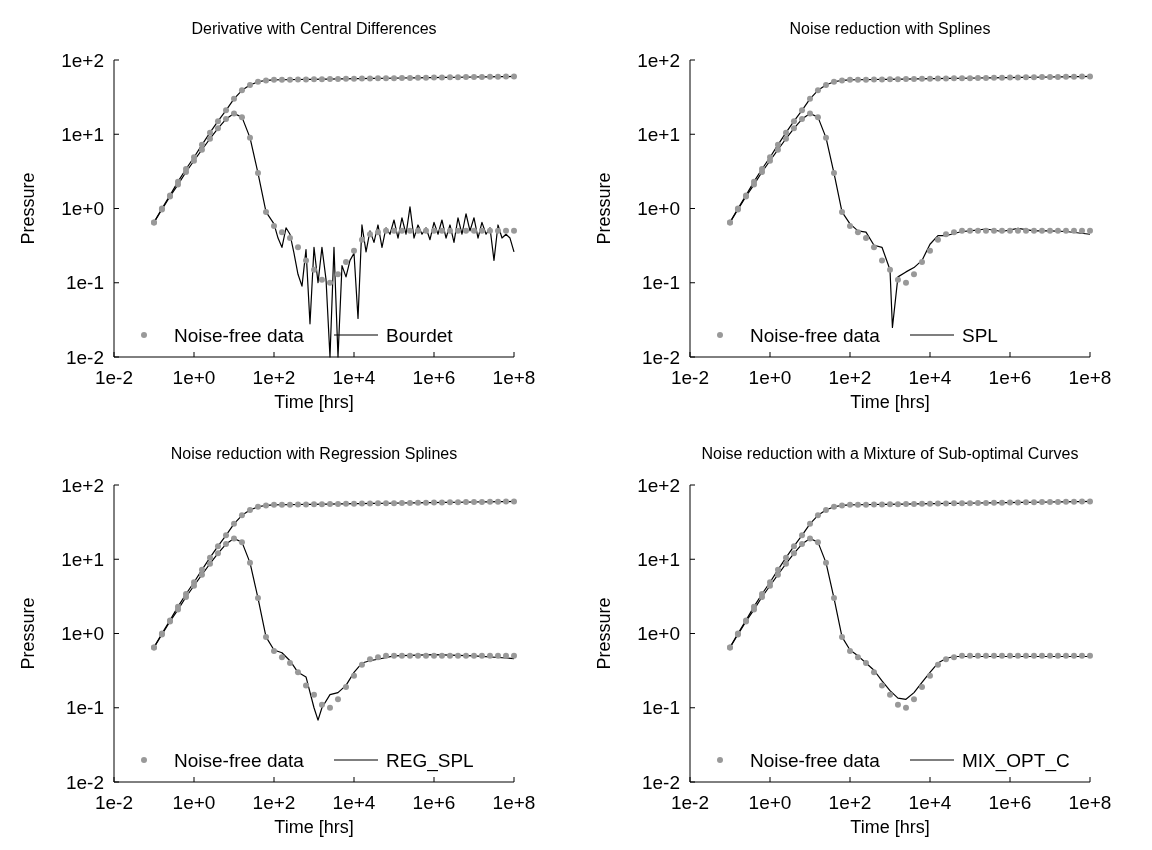 The image size is (1152, 850). What do you see at coordinates (1016, 760) in the screenshot?
I see `legend-label: MIX_OPT_C` at bounding box center [1016, 760].